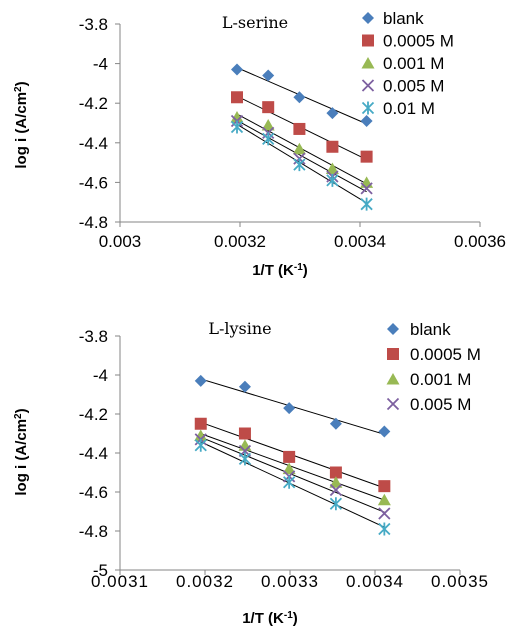  Describe the element at coordinates (409, 108) in the screenshot. I see `legend-label: 0.01 M` at that location.